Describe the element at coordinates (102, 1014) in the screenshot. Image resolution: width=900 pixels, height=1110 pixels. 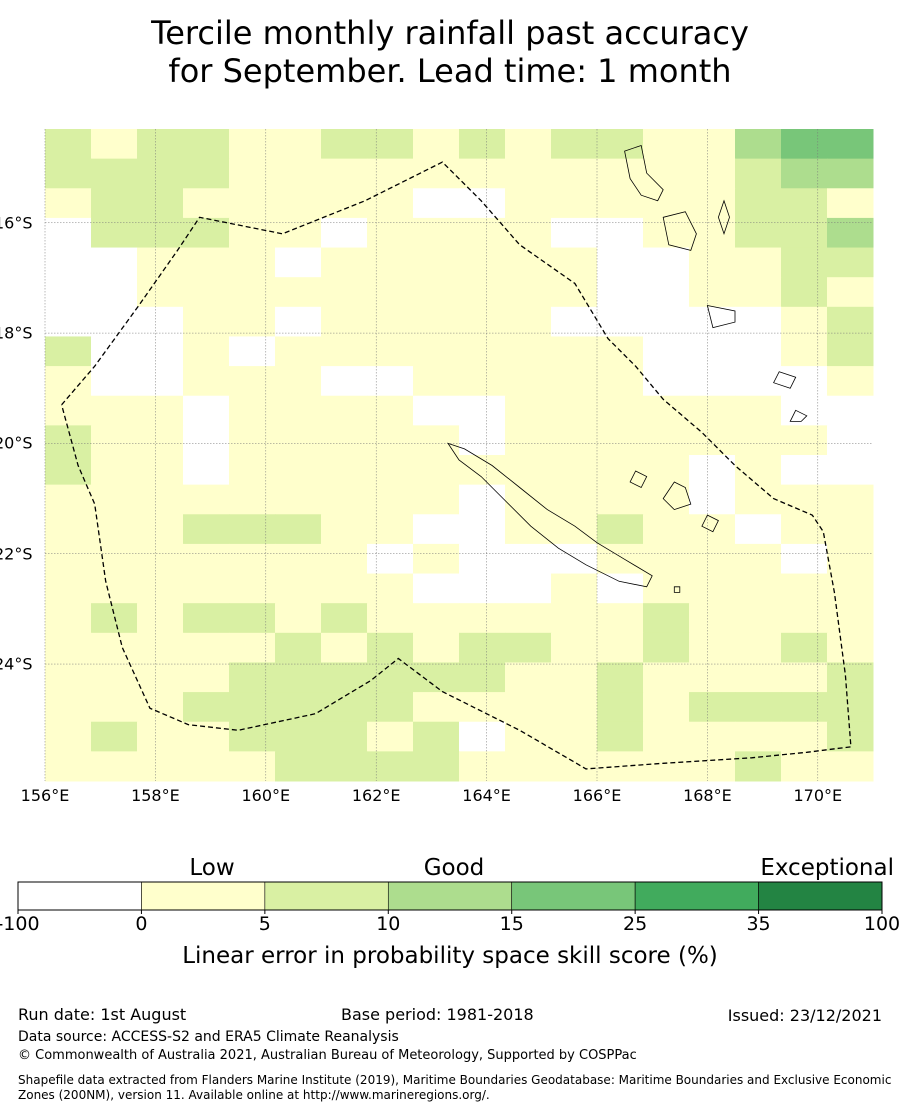
I see `run-date: Run date: 1st August` at that location.